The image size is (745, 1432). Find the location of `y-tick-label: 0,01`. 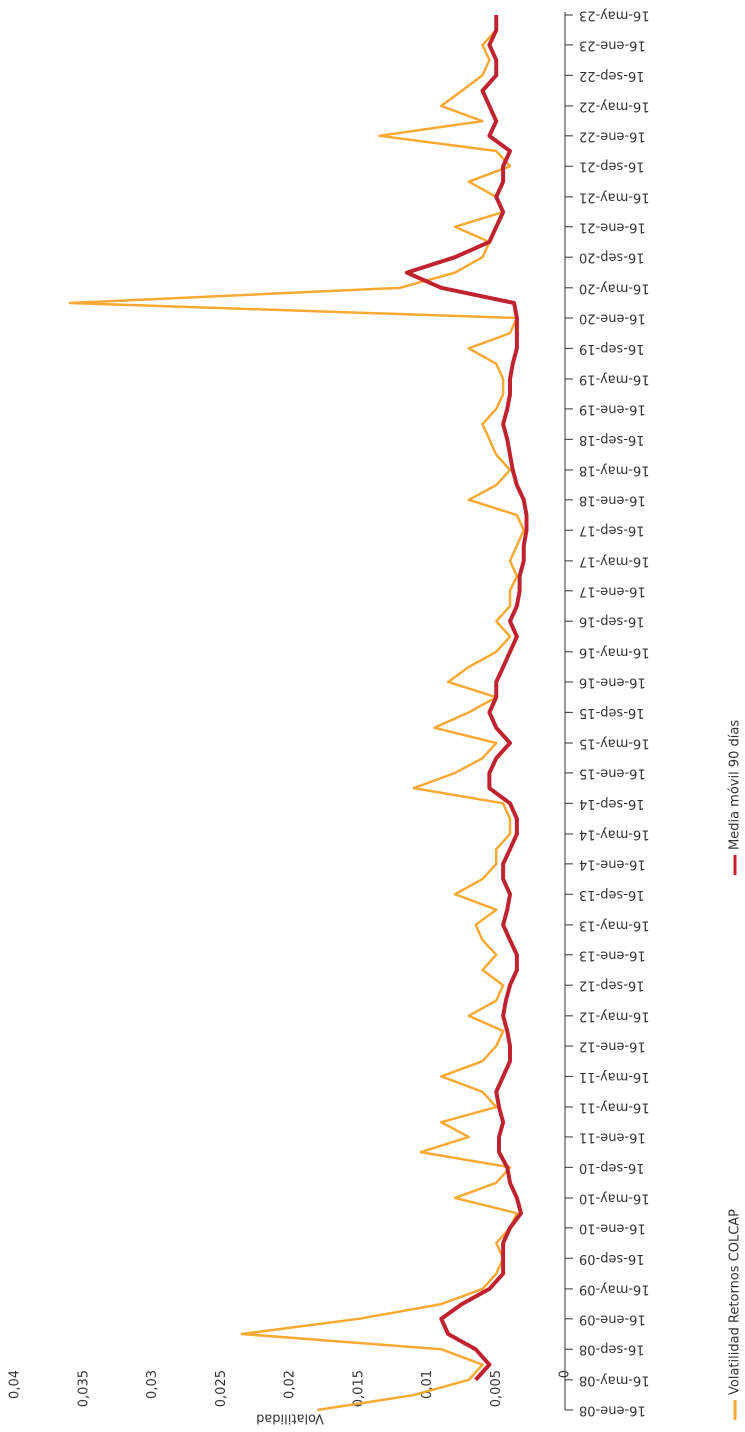

y-tick-label: 0,01 is located at coordinates (427, 1384).